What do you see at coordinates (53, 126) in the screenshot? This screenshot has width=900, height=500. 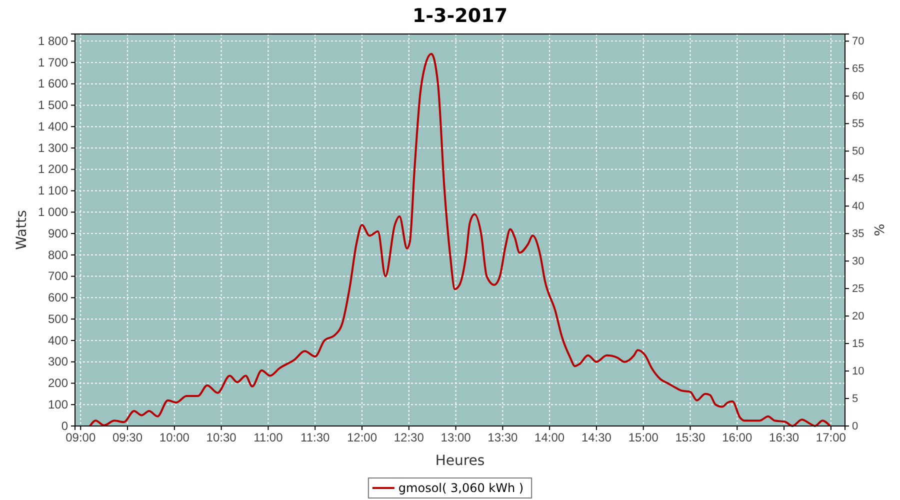 I see `y-tick-label: 1 400` at bounding box center [53, 126].